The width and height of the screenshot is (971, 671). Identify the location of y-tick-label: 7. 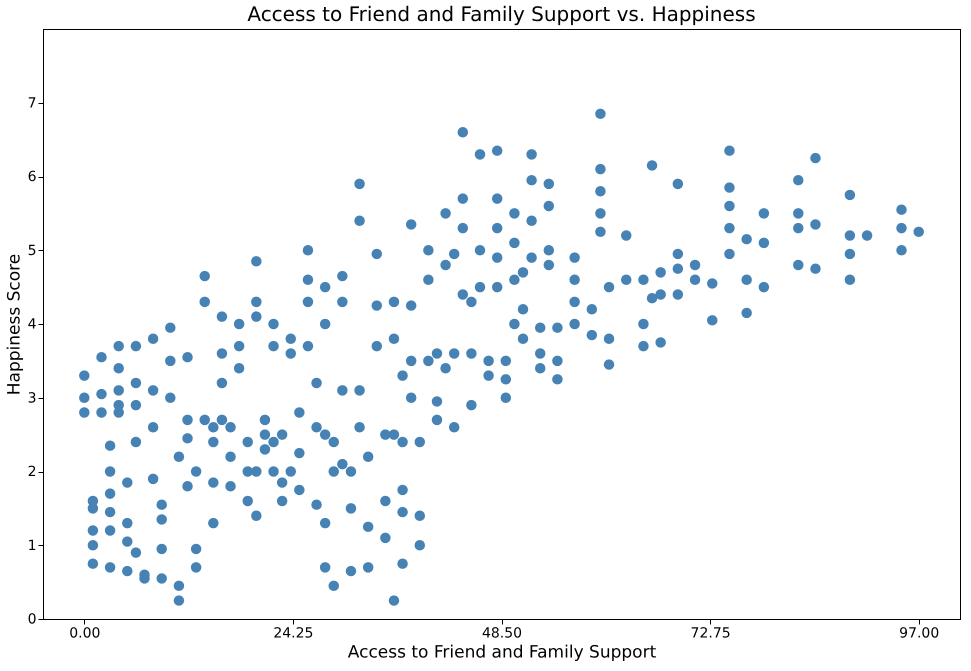
(32, 103).